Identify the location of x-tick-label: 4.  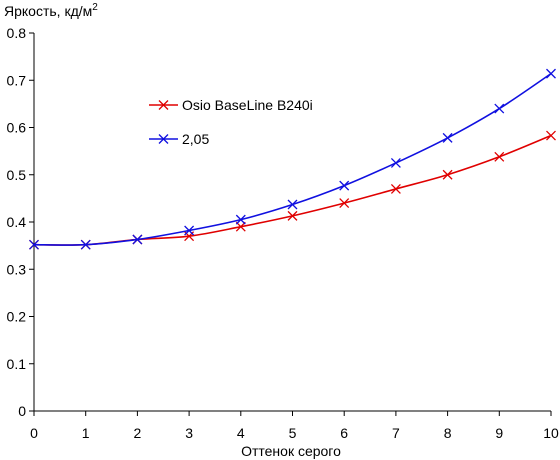
(241, 433).